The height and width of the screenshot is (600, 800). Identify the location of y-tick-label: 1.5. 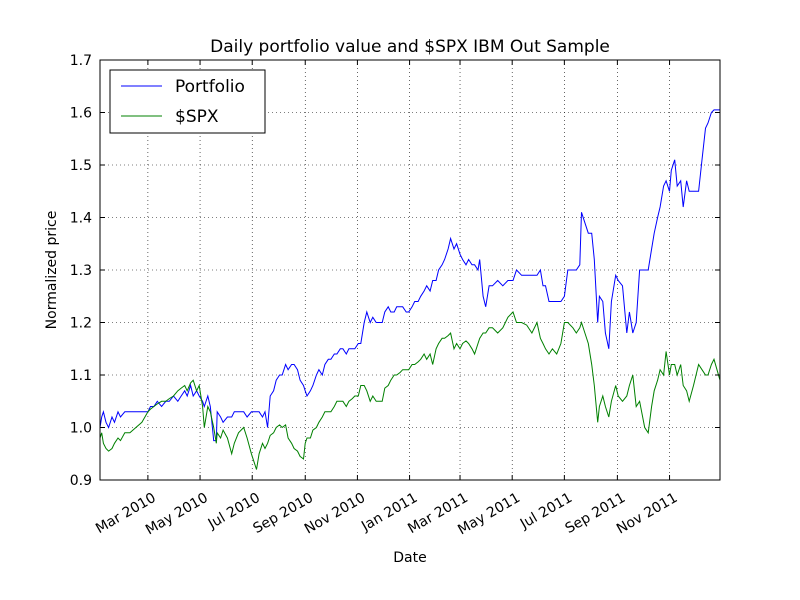
(81, 166).